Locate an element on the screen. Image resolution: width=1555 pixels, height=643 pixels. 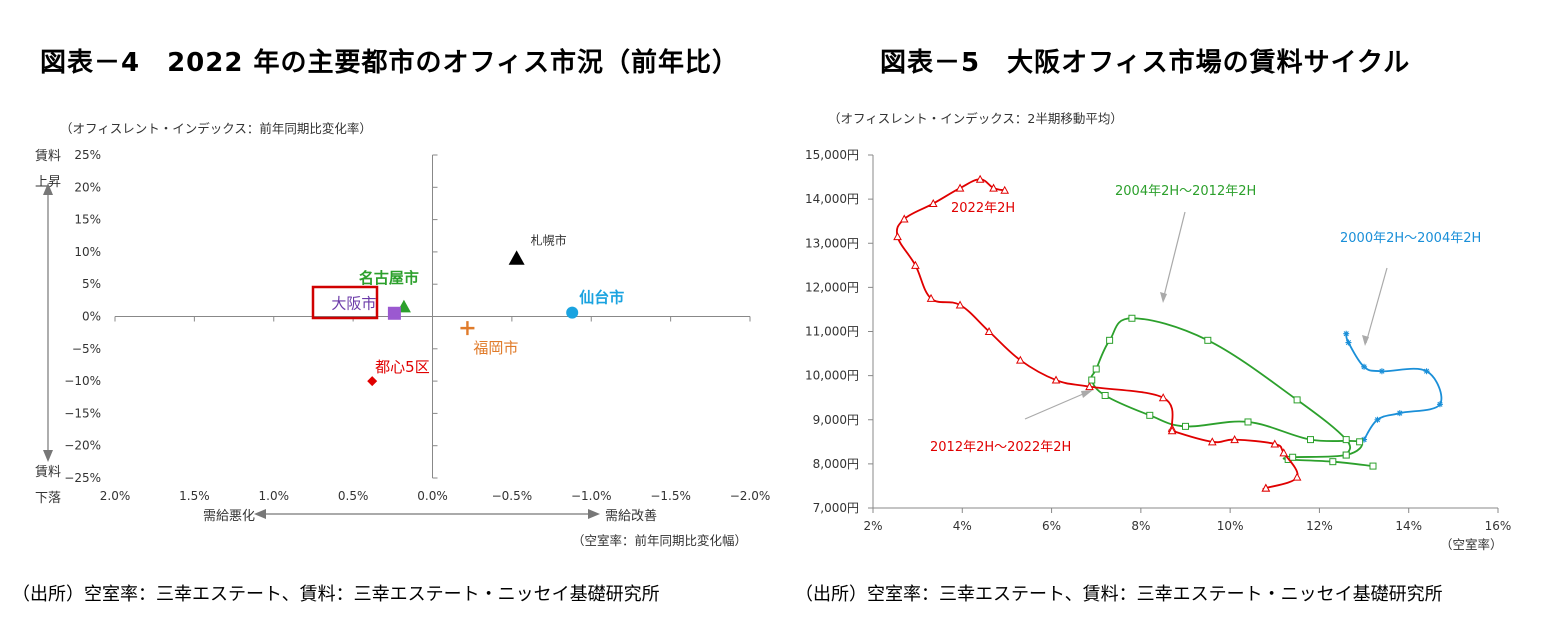
chart4-point-label: 札幌市 is located at coordinates (549, 239).